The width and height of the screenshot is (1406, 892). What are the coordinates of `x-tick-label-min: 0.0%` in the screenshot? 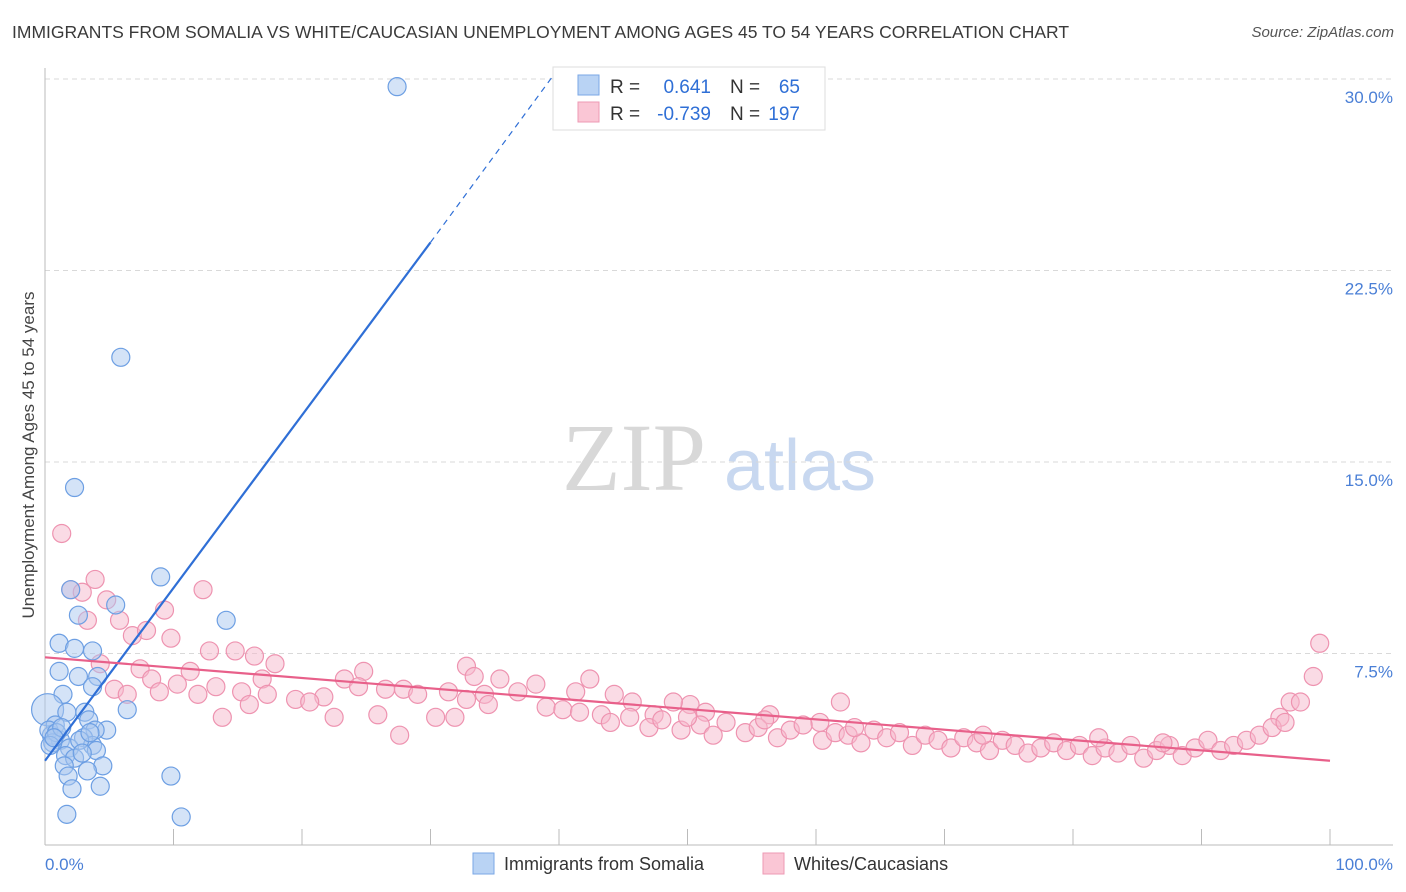 It's located at (64, 864).